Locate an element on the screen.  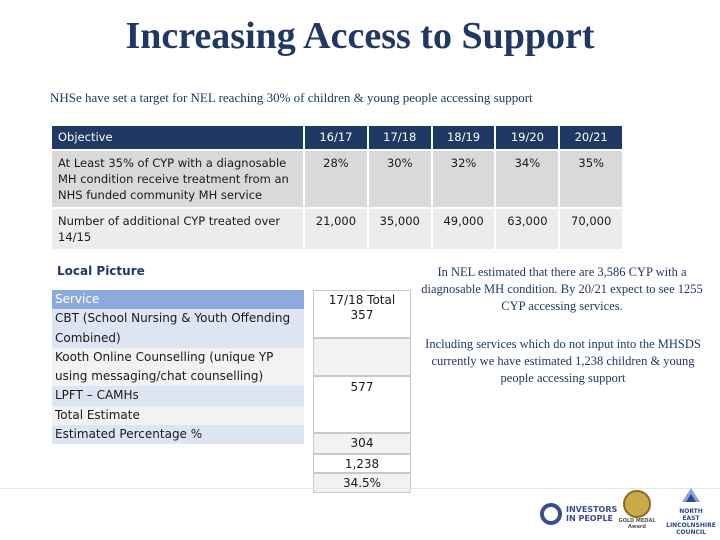
value-cell: 30% is located at coordinates (399, 178).